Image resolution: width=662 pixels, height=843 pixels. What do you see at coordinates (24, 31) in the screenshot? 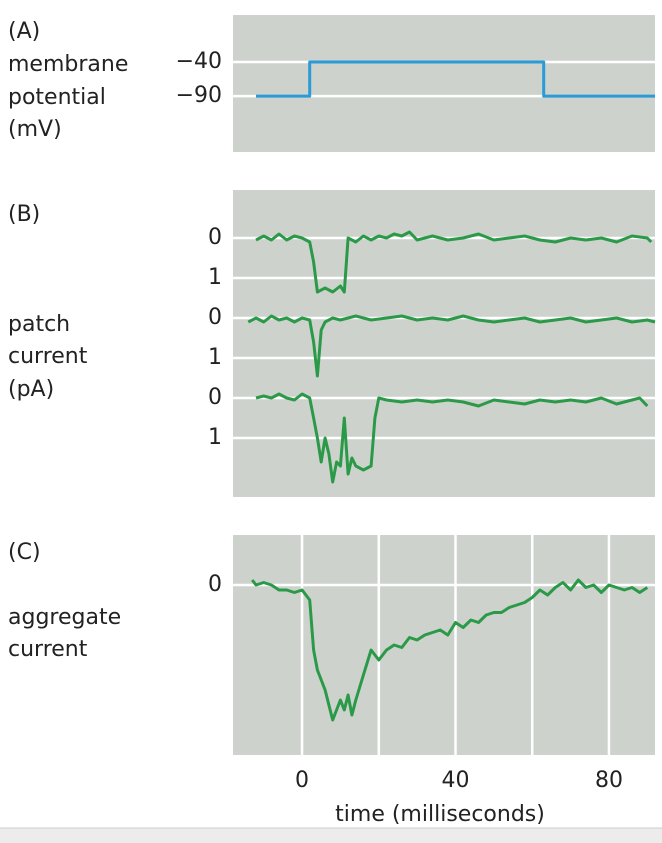
I see `panel-label: (A)` at bounding box center [24, 31].